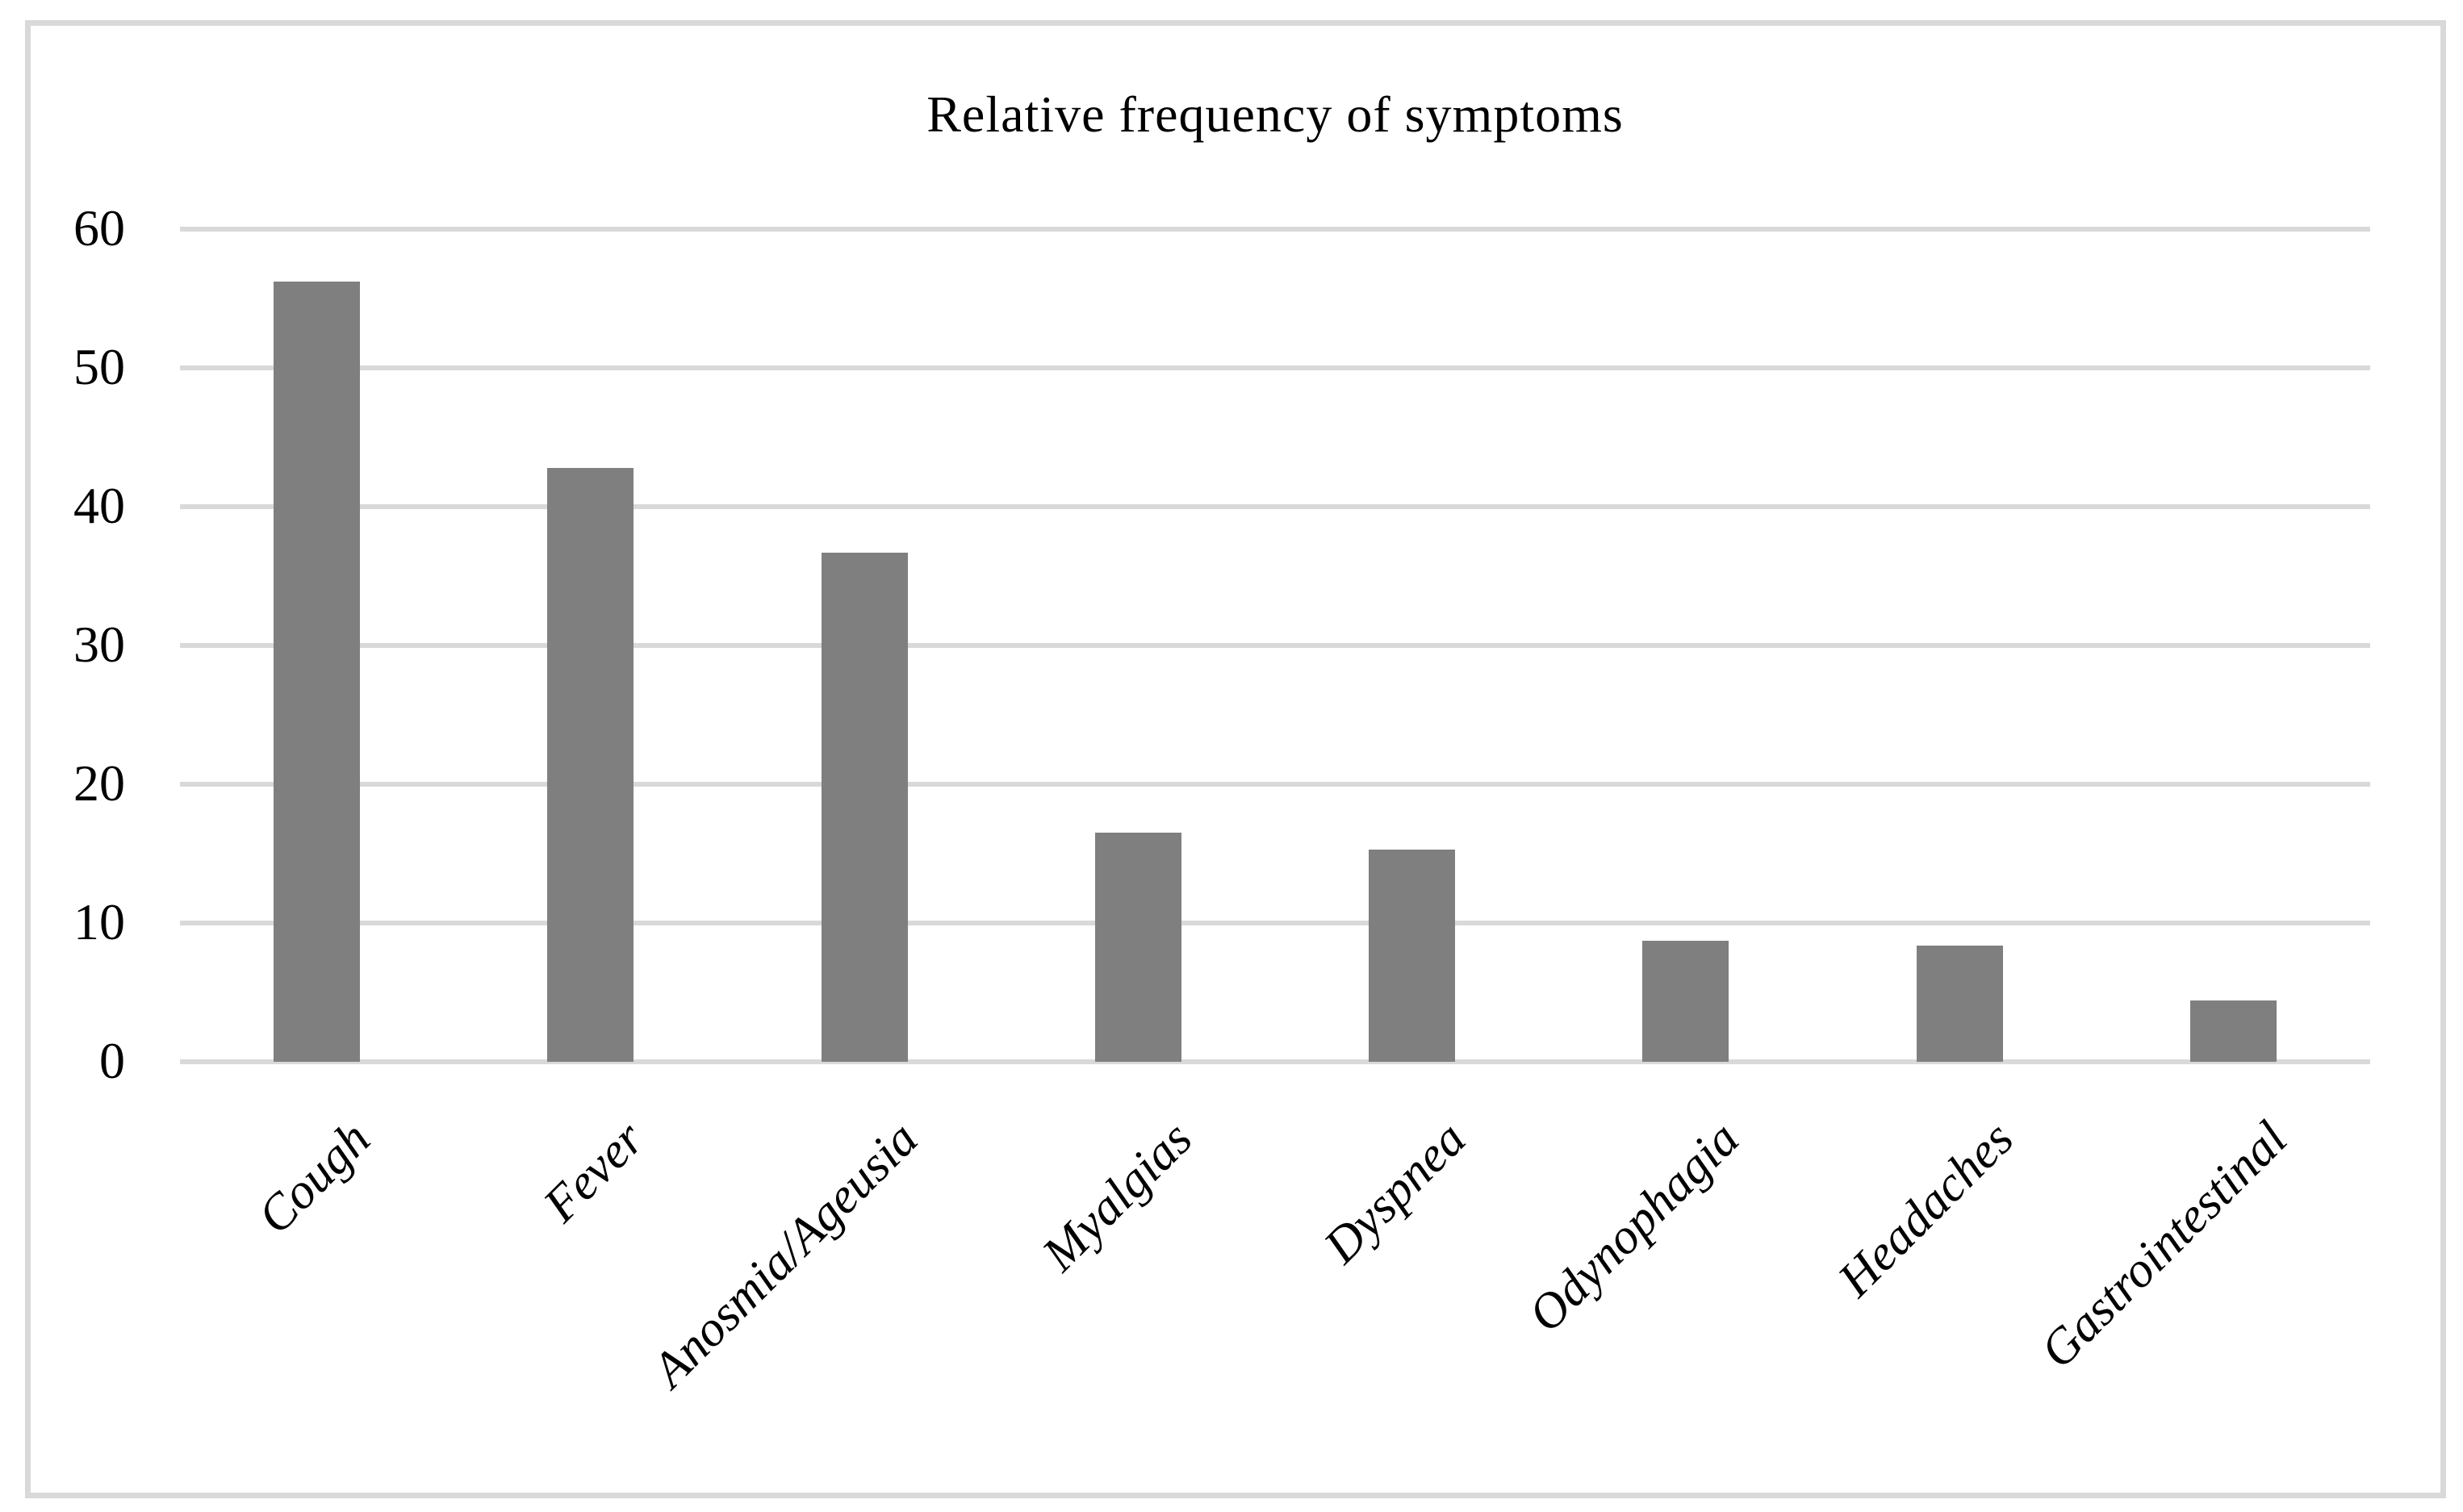 The height and width of the screenshot is (1512, 2463). I want to click on gridline-y40, so click(1275, 506).